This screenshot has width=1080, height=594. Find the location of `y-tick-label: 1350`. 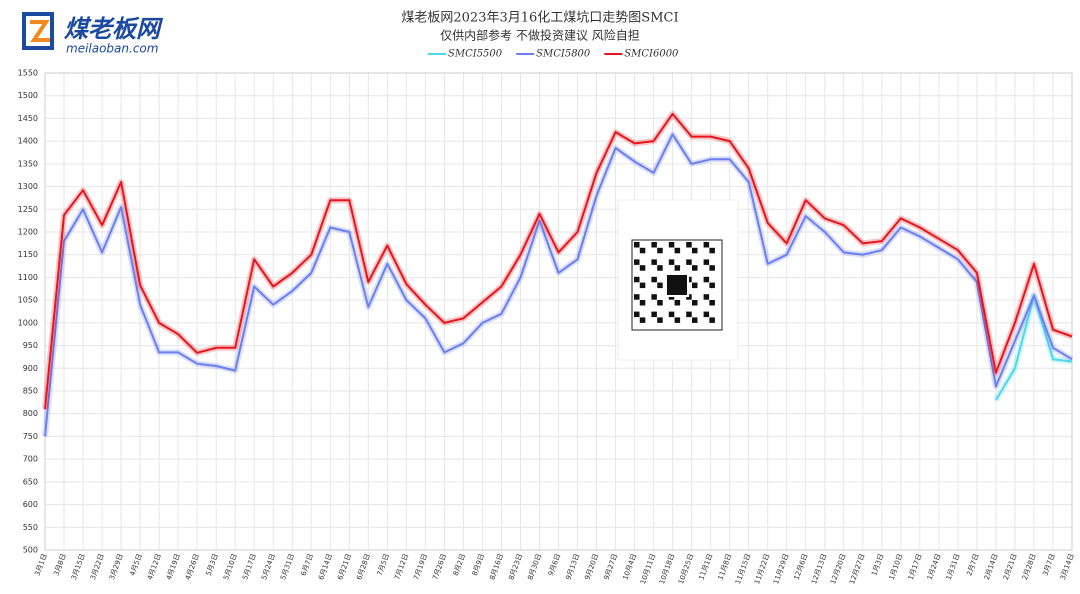

y-tick-label: 1350 is located at coordinates (28, 163).